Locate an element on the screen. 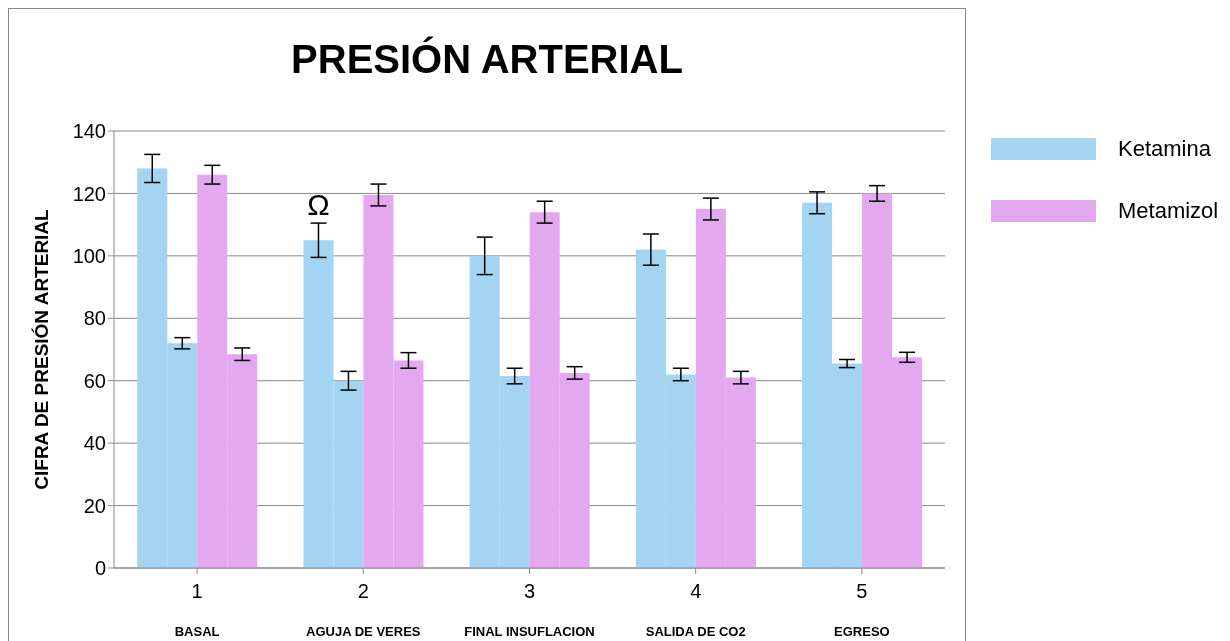 This screenshot has width=1230, height=641. chart-title: PRESIÓN ARTERIAL is located at coordinates (487, 59).